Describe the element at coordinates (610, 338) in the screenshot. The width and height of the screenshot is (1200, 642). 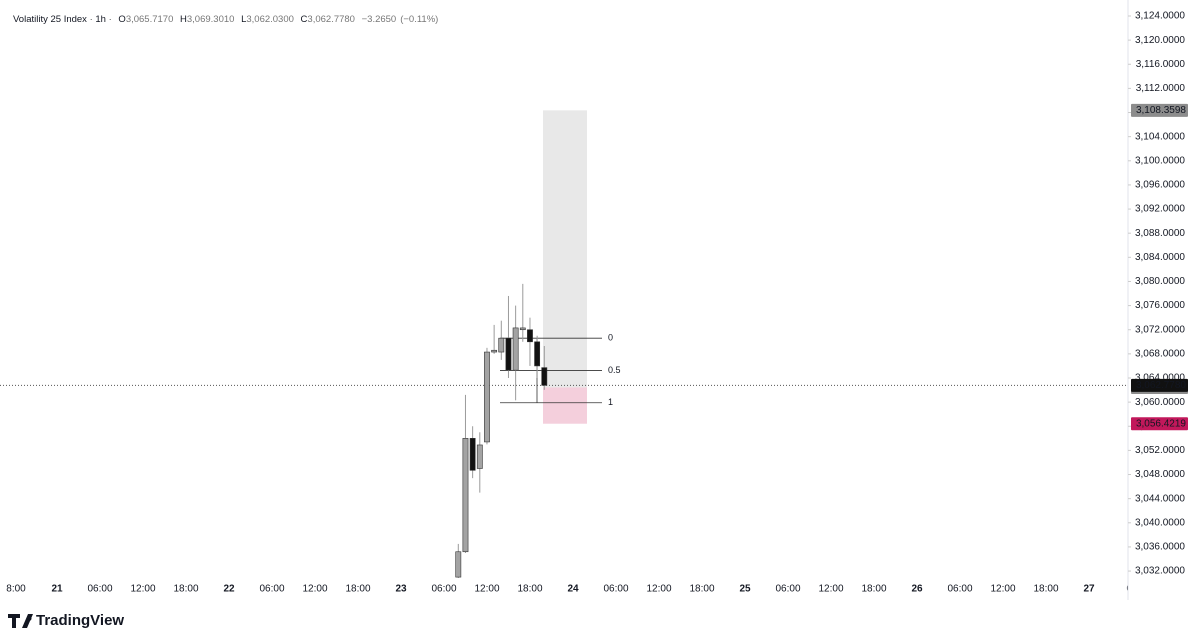
I see `fib-label: 0` at that location.